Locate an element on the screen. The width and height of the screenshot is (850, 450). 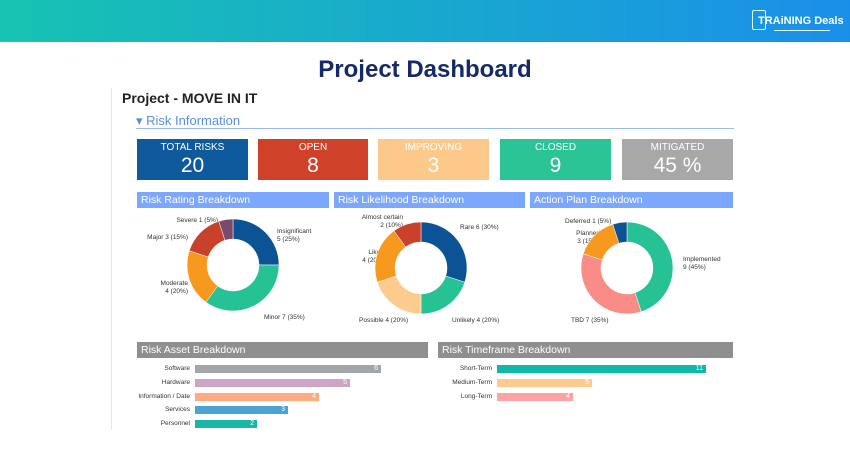
donut-slice-insignificant is located at coordinates (256, 242).